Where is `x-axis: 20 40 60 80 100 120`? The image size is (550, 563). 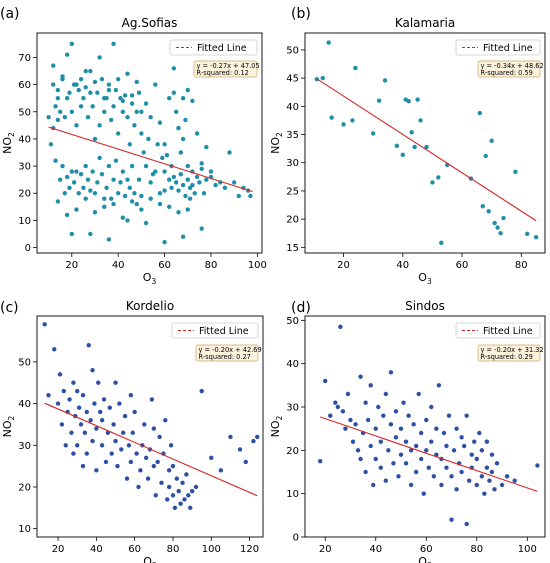 x-axis: 20 40 60 80 100 120 is located at coordinates (155, 546).